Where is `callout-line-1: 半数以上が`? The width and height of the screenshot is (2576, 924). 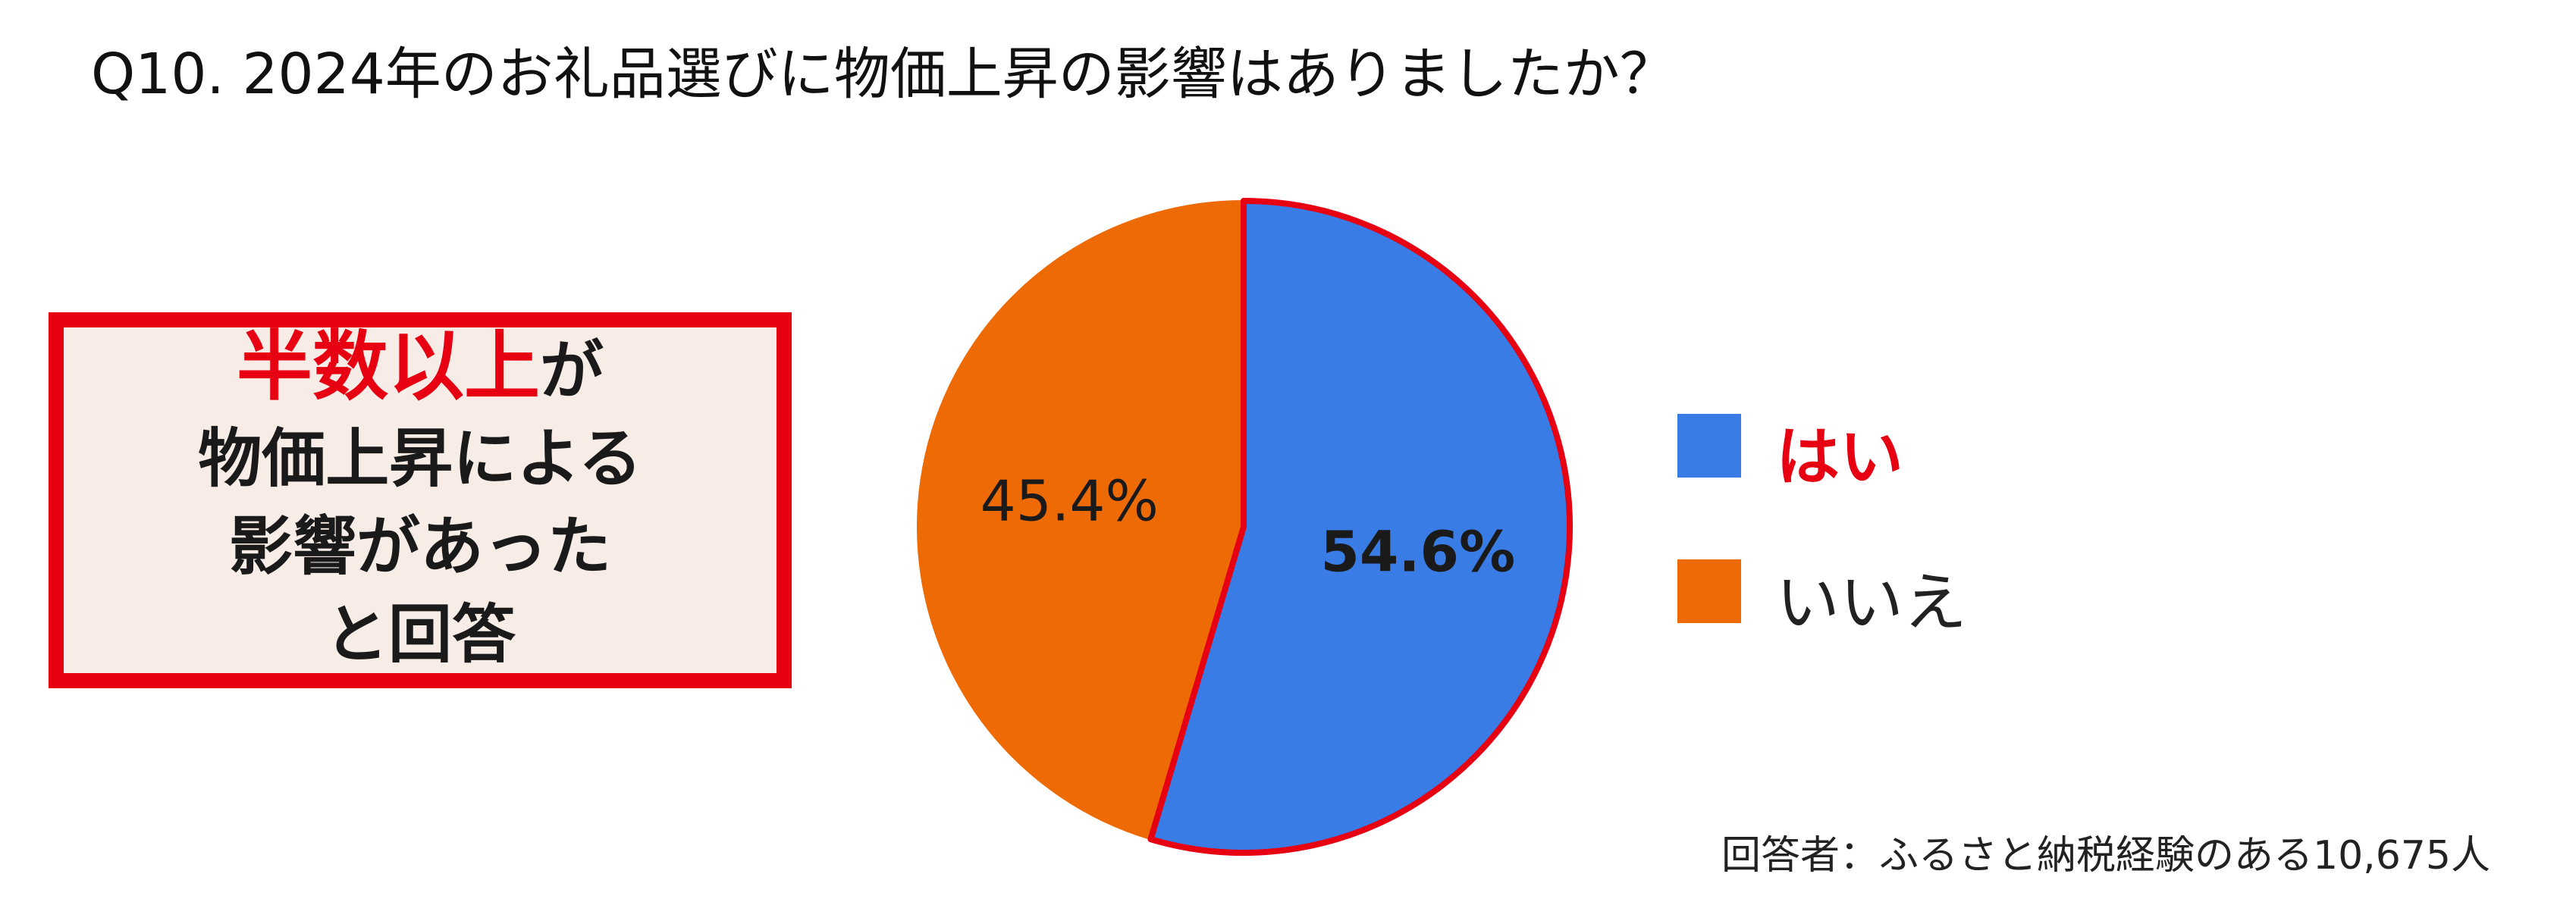 callout-line-1: 半数以上が is located at coordinates (420, 368).